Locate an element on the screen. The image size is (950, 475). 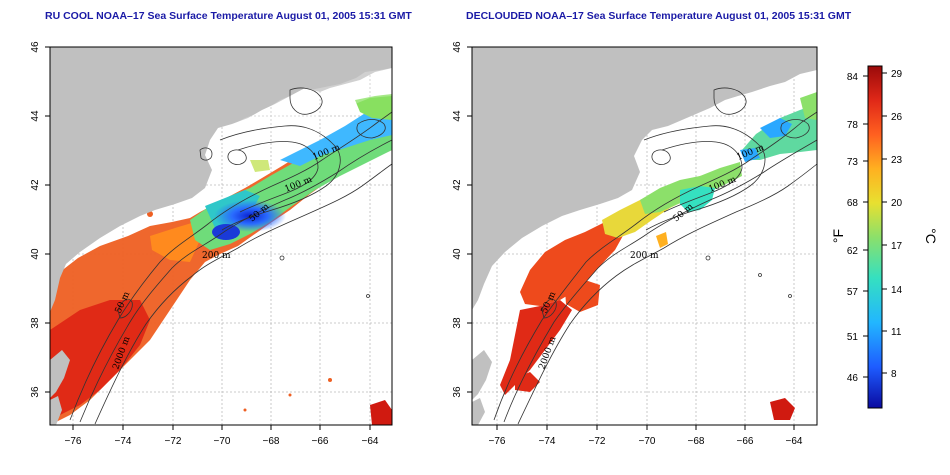
fahrenheit-unit-label: °F is located at coordinates (838, 236).